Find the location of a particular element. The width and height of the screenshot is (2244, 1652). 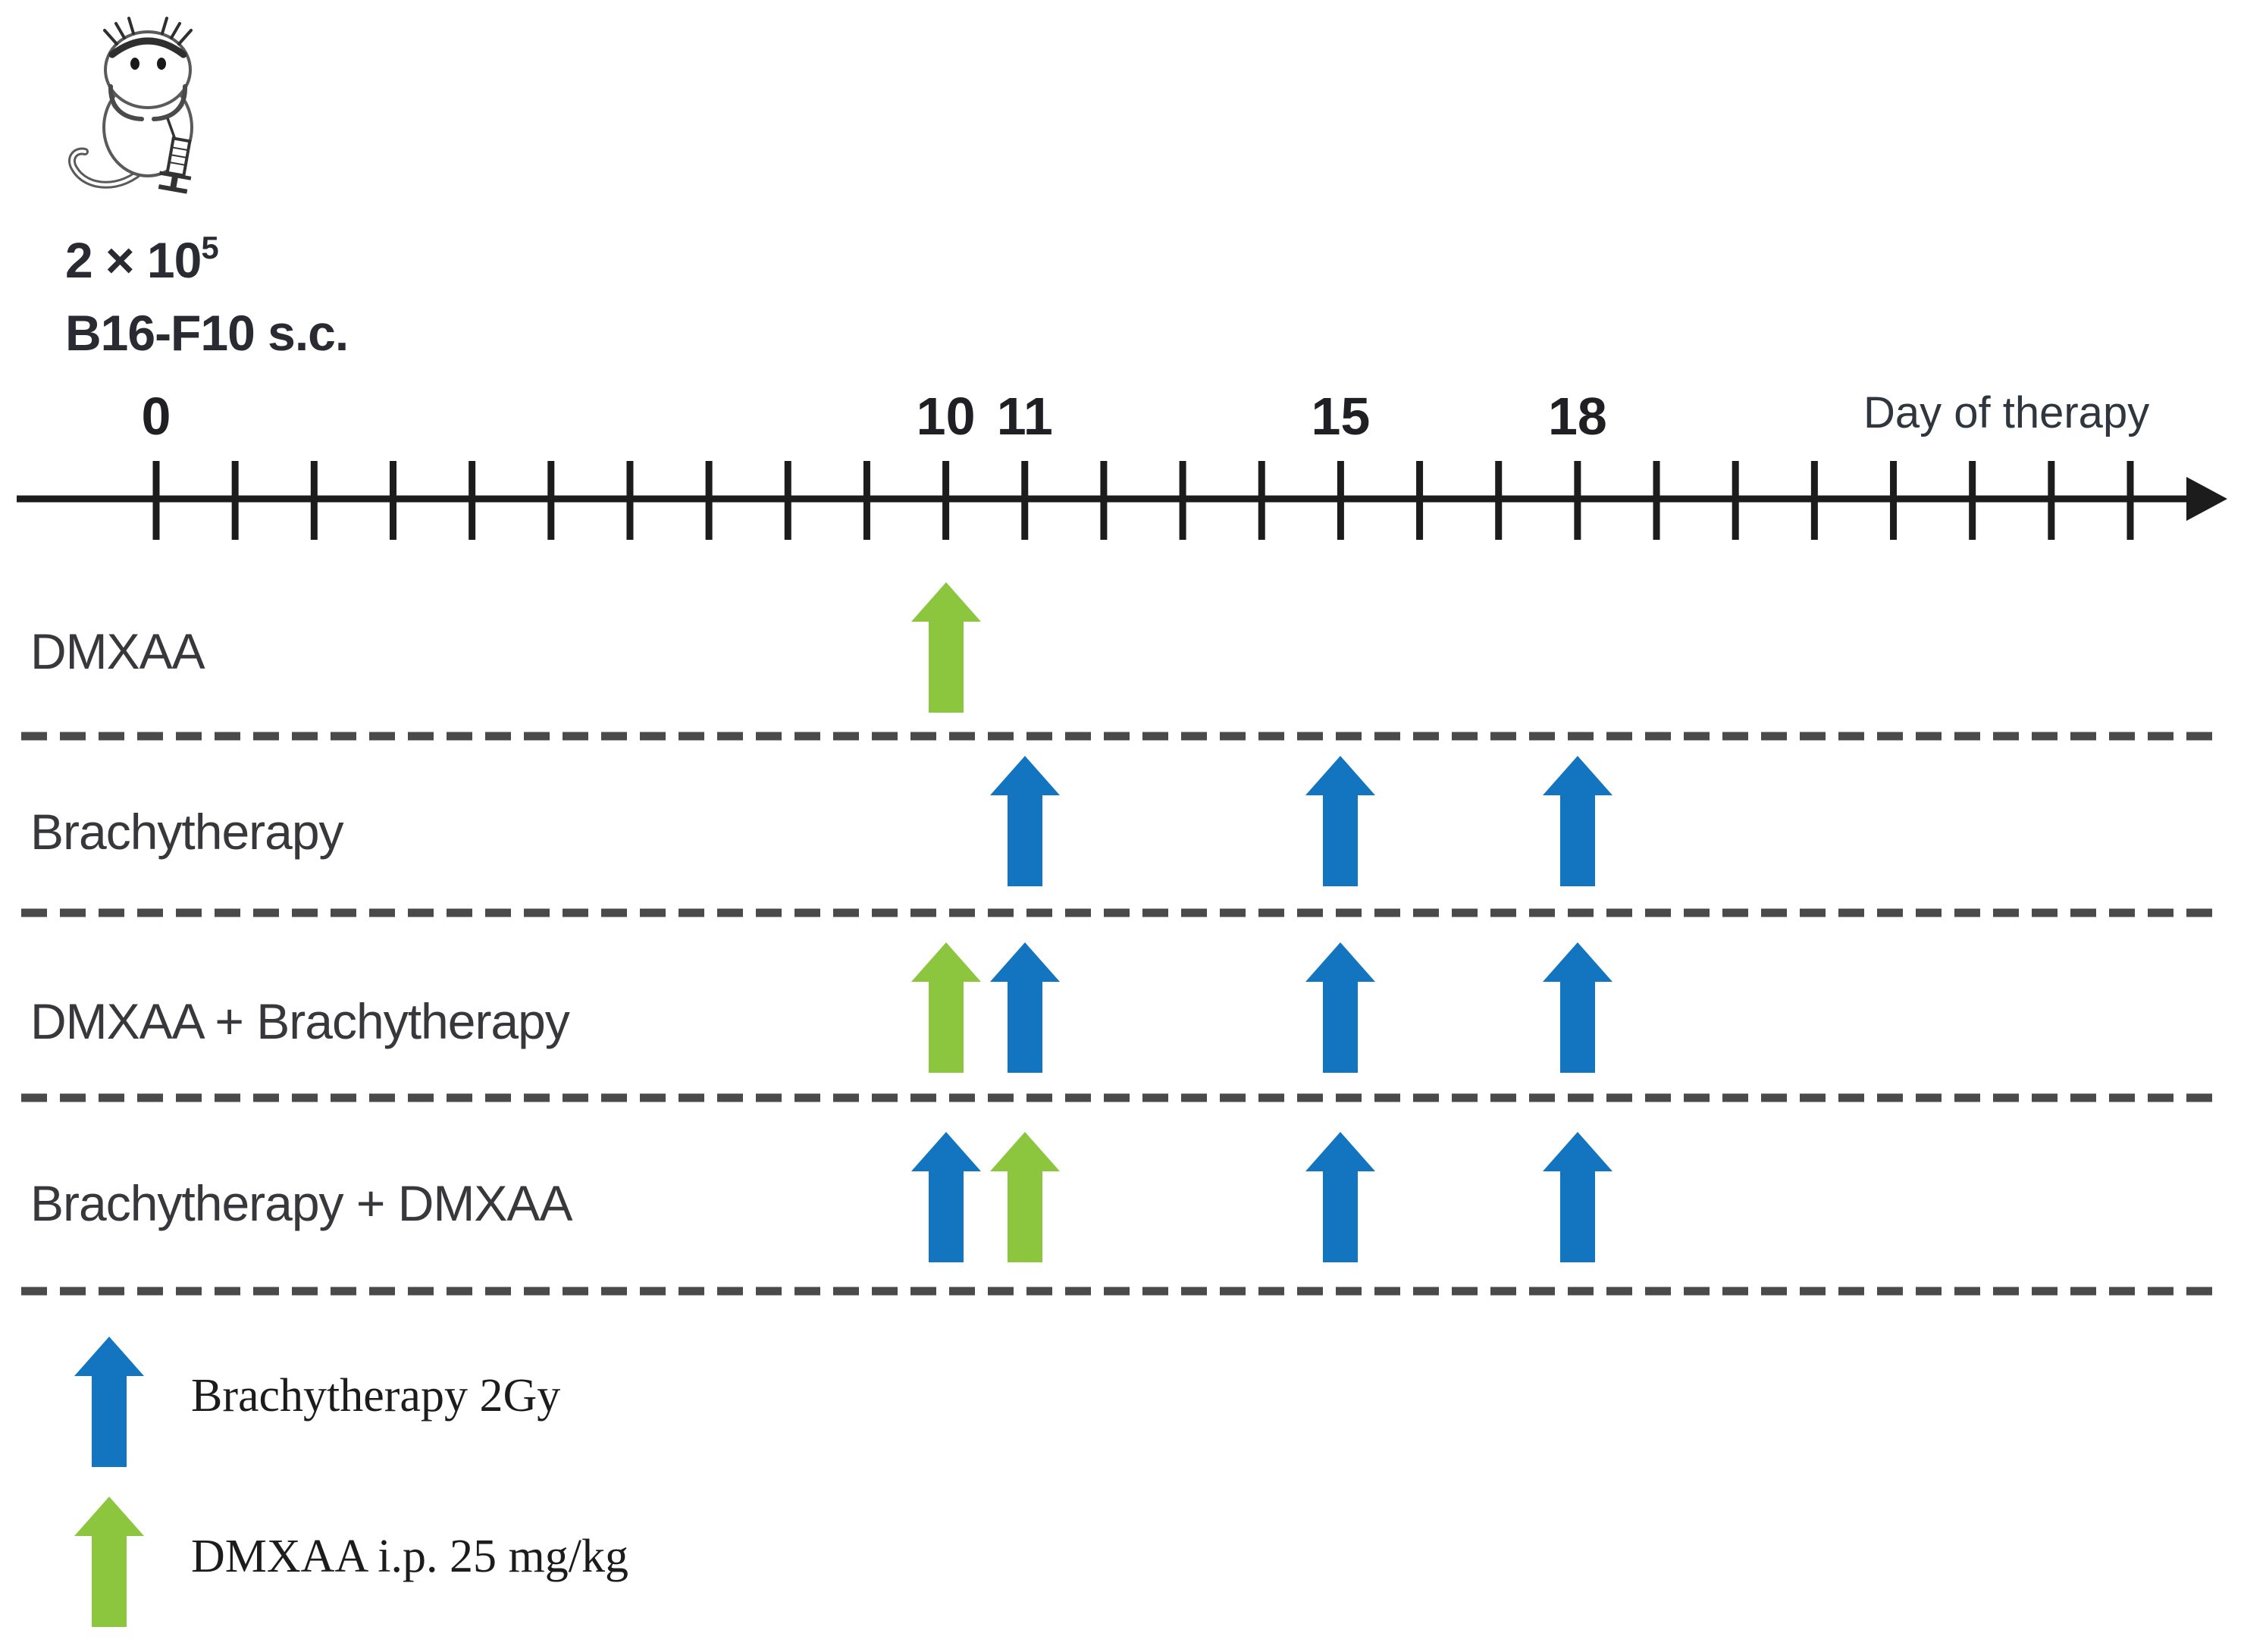

group-label-1: DMXAA is located at coordinates (118, 651).